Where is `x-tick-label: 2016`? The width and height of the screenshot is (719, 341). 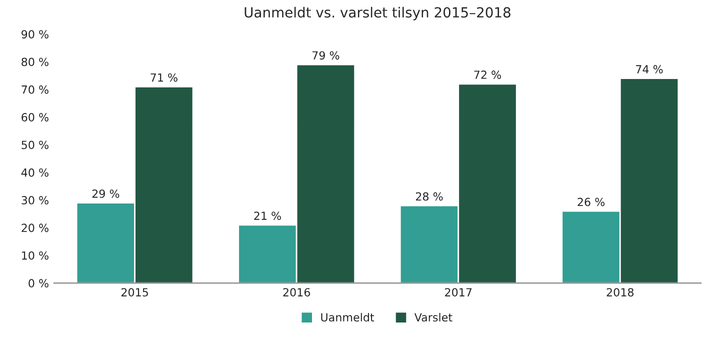
x-tick-label: 2016 is located at coordinates (296, 292).